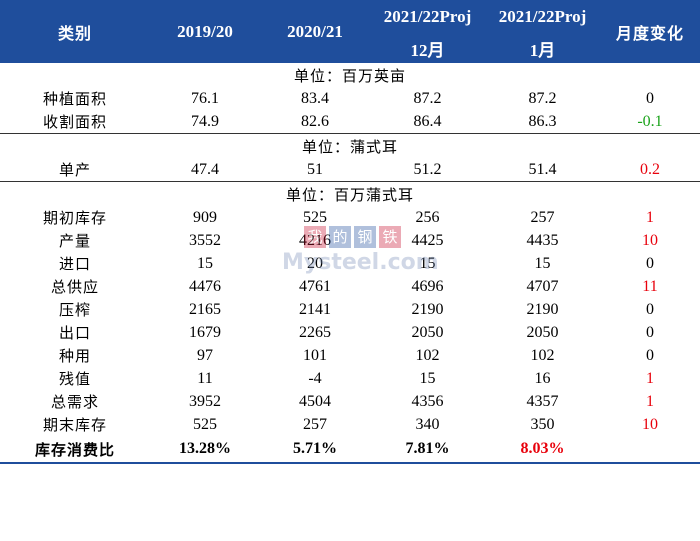 This screenshot has height=541, width=700. I want to click on cell: 8.03%, so click(542, 450).